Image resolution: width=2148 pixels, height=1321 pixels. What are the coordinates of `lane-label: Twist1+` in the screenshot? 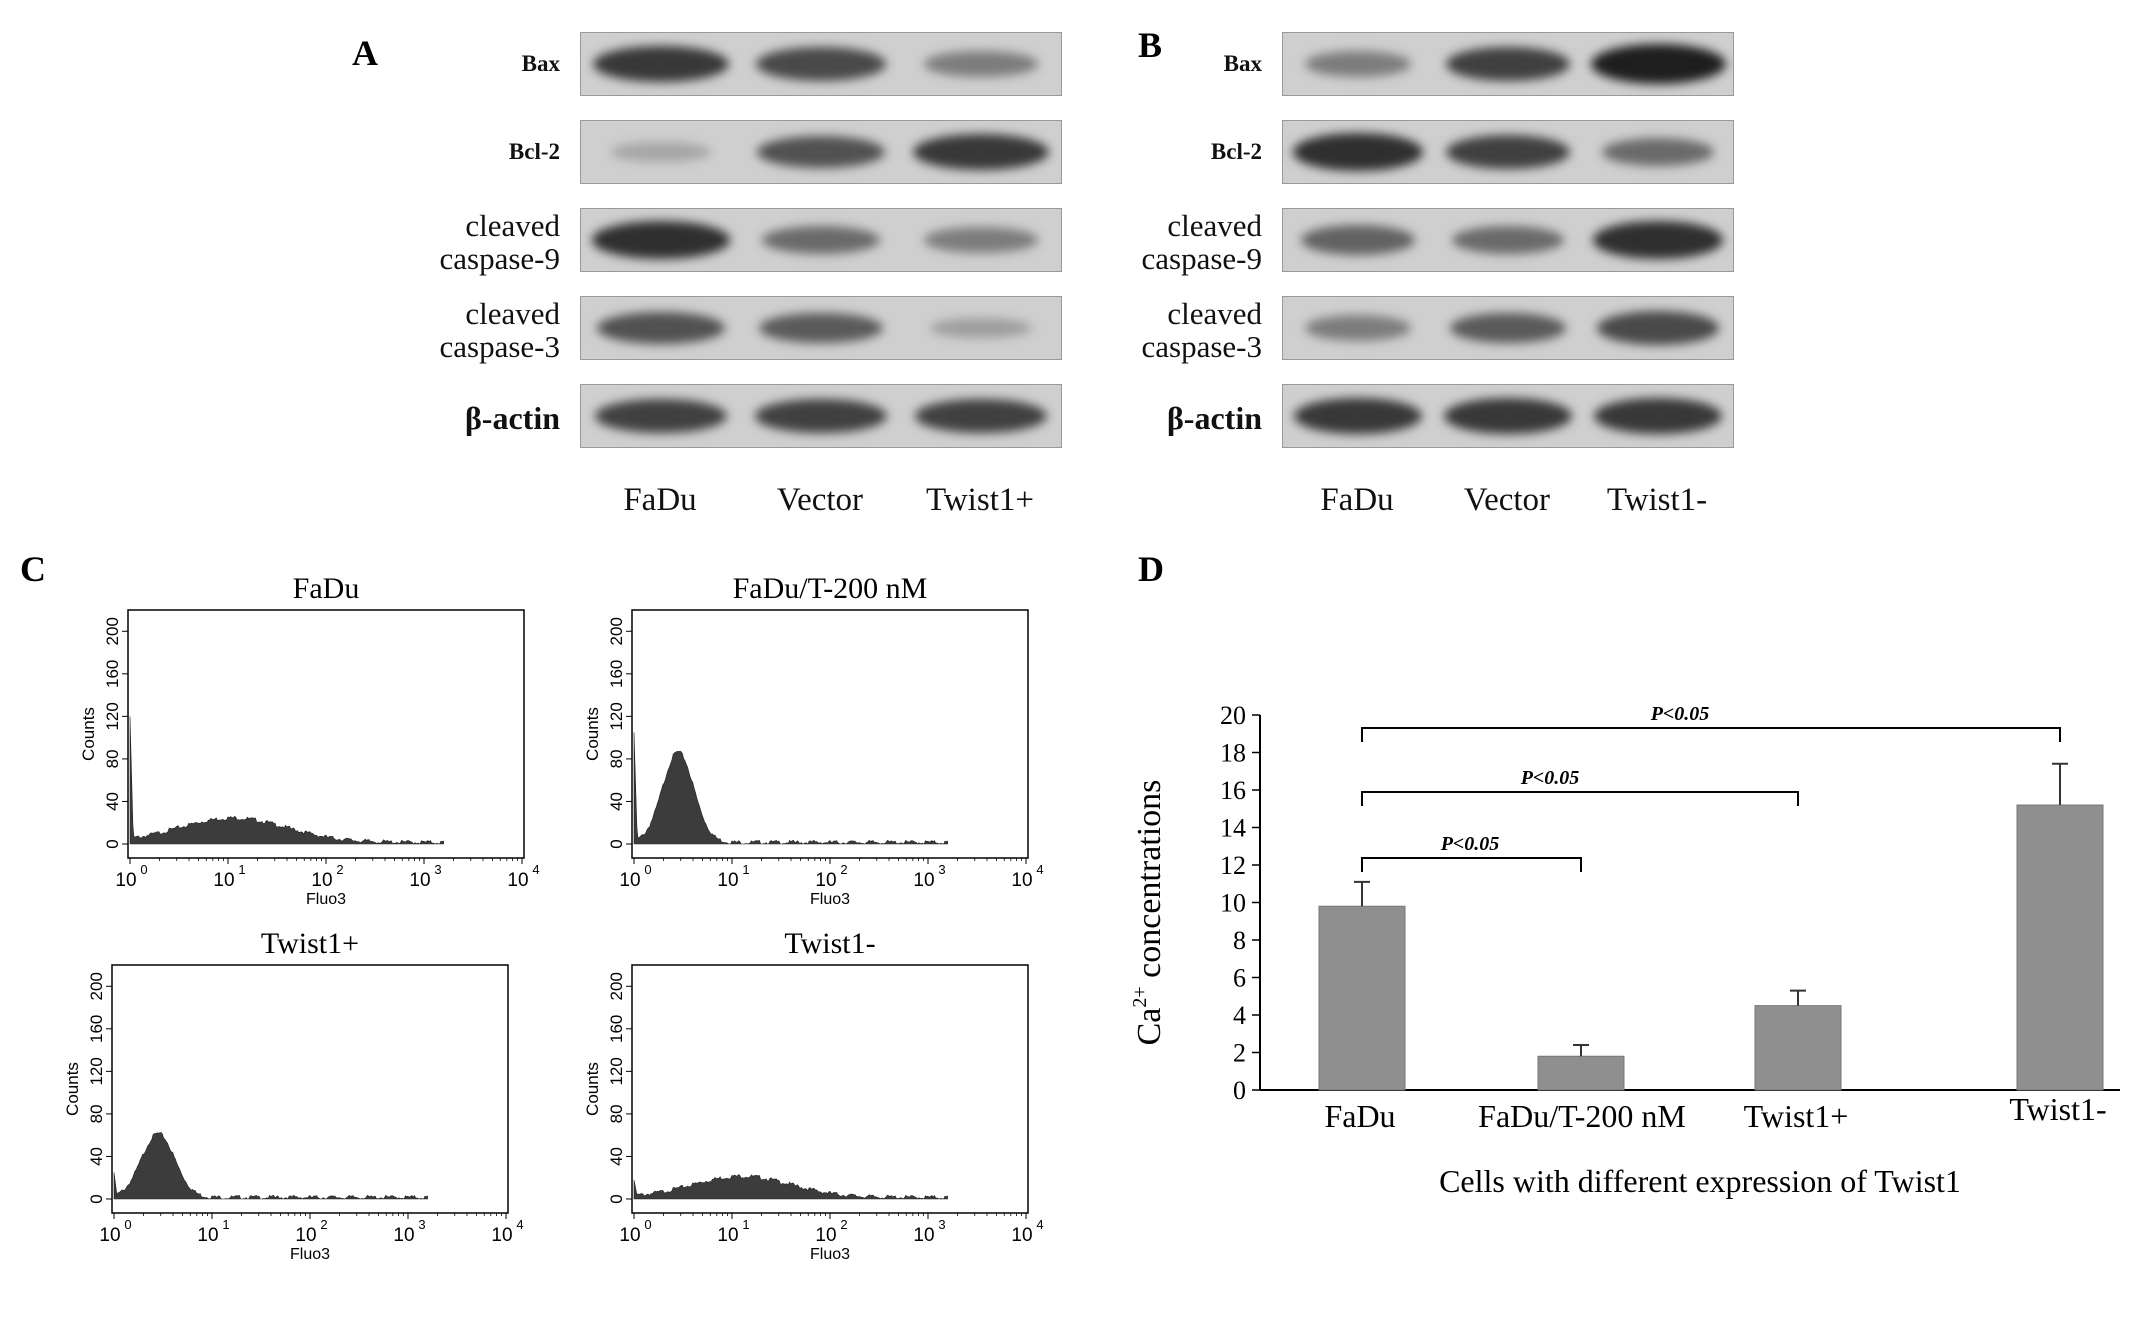 It's located at (980, 500).